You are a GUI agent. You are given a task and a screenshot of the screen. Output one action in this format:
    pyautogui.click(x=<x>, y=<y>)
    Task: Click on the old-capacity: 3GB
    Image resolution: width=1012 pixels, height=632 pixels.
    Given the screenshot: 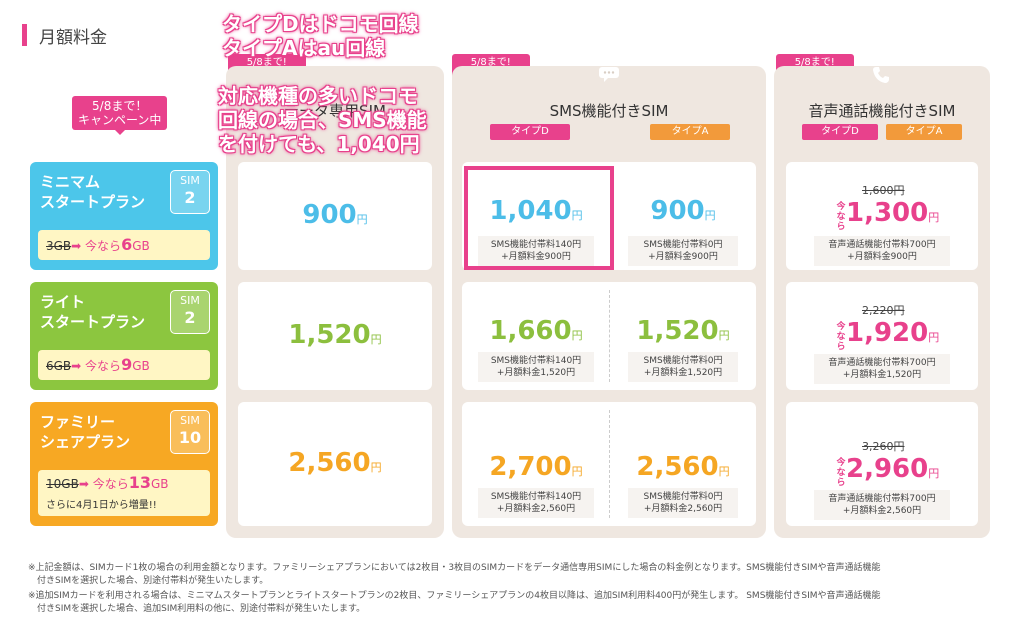 What is the action you would take?
    pyautogui.click(x=59, y=246)
    